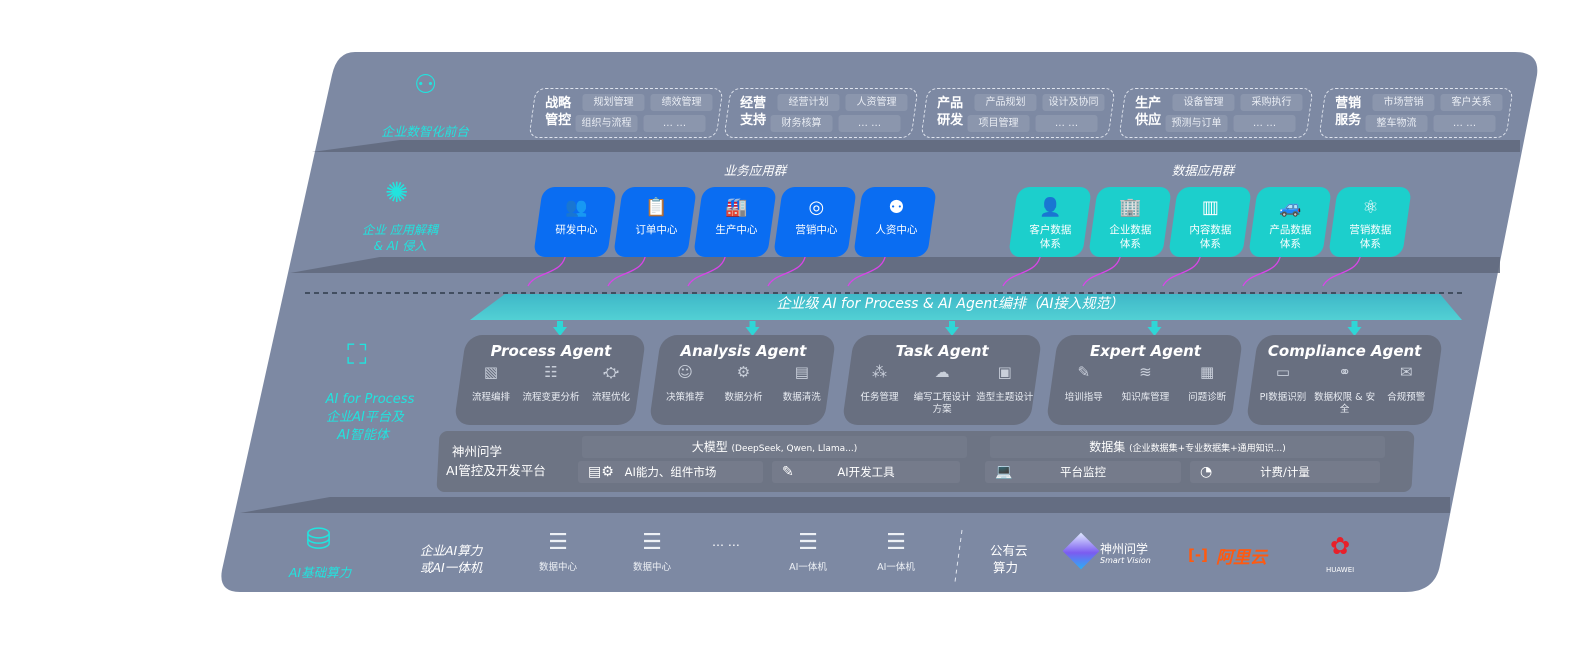 The image size is (1572, 647). I want to click on platform-cell-label: AI能力、组件市场, so click(670, 472).